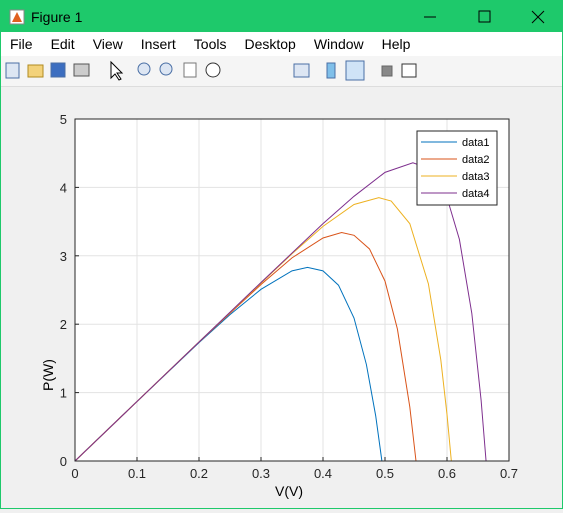  What do you see at coordinates (261, 473) in the screenshot?
I see `x-tick-label: 0.3` at bounding box center [261, 473].